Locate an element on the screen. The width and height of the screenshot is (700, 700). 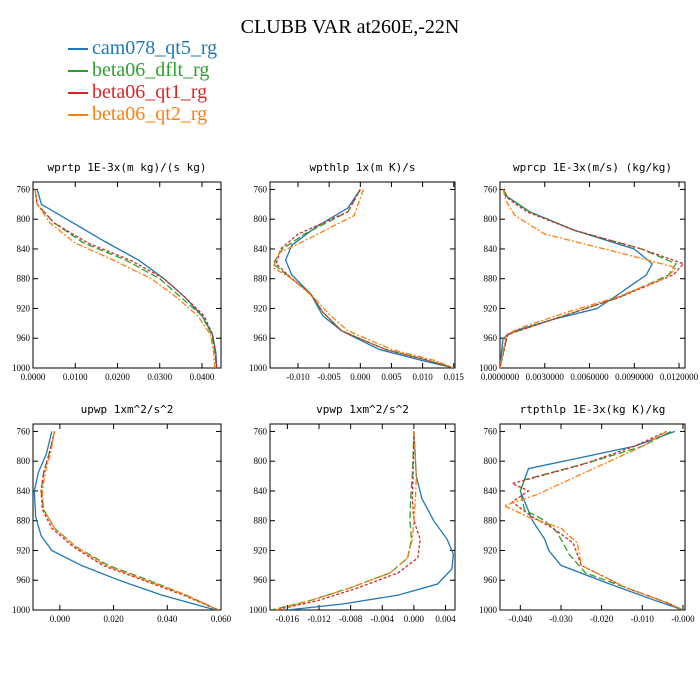
x-tick-label: -0.000 is located at coordinates (683, 619).